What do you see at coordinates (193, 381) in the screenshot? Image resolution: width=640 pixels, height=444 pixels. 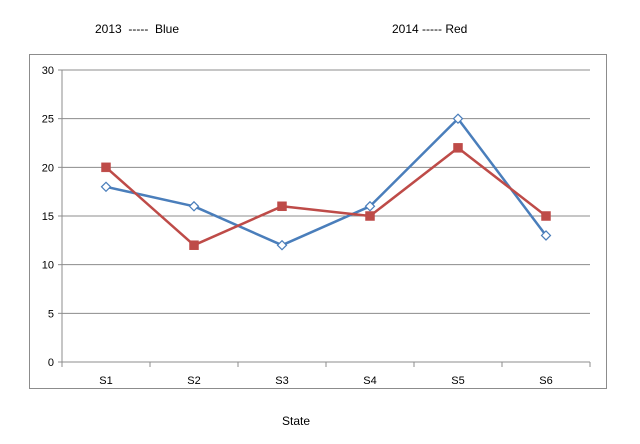 I see `x-tick-label: S2` at bounding box center [193, 381].